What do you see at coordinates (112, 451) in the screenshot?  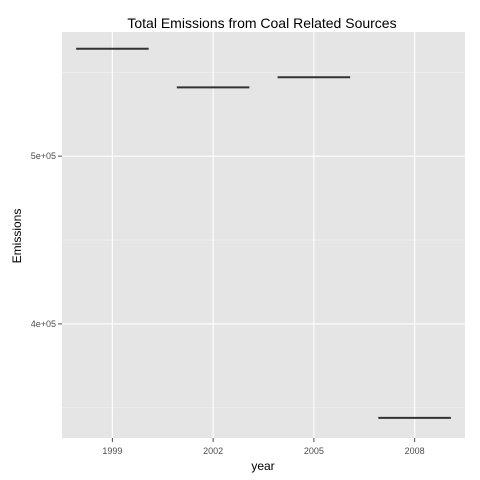 I see `x-tick-label: 1999` at bounding box center [112, 451].